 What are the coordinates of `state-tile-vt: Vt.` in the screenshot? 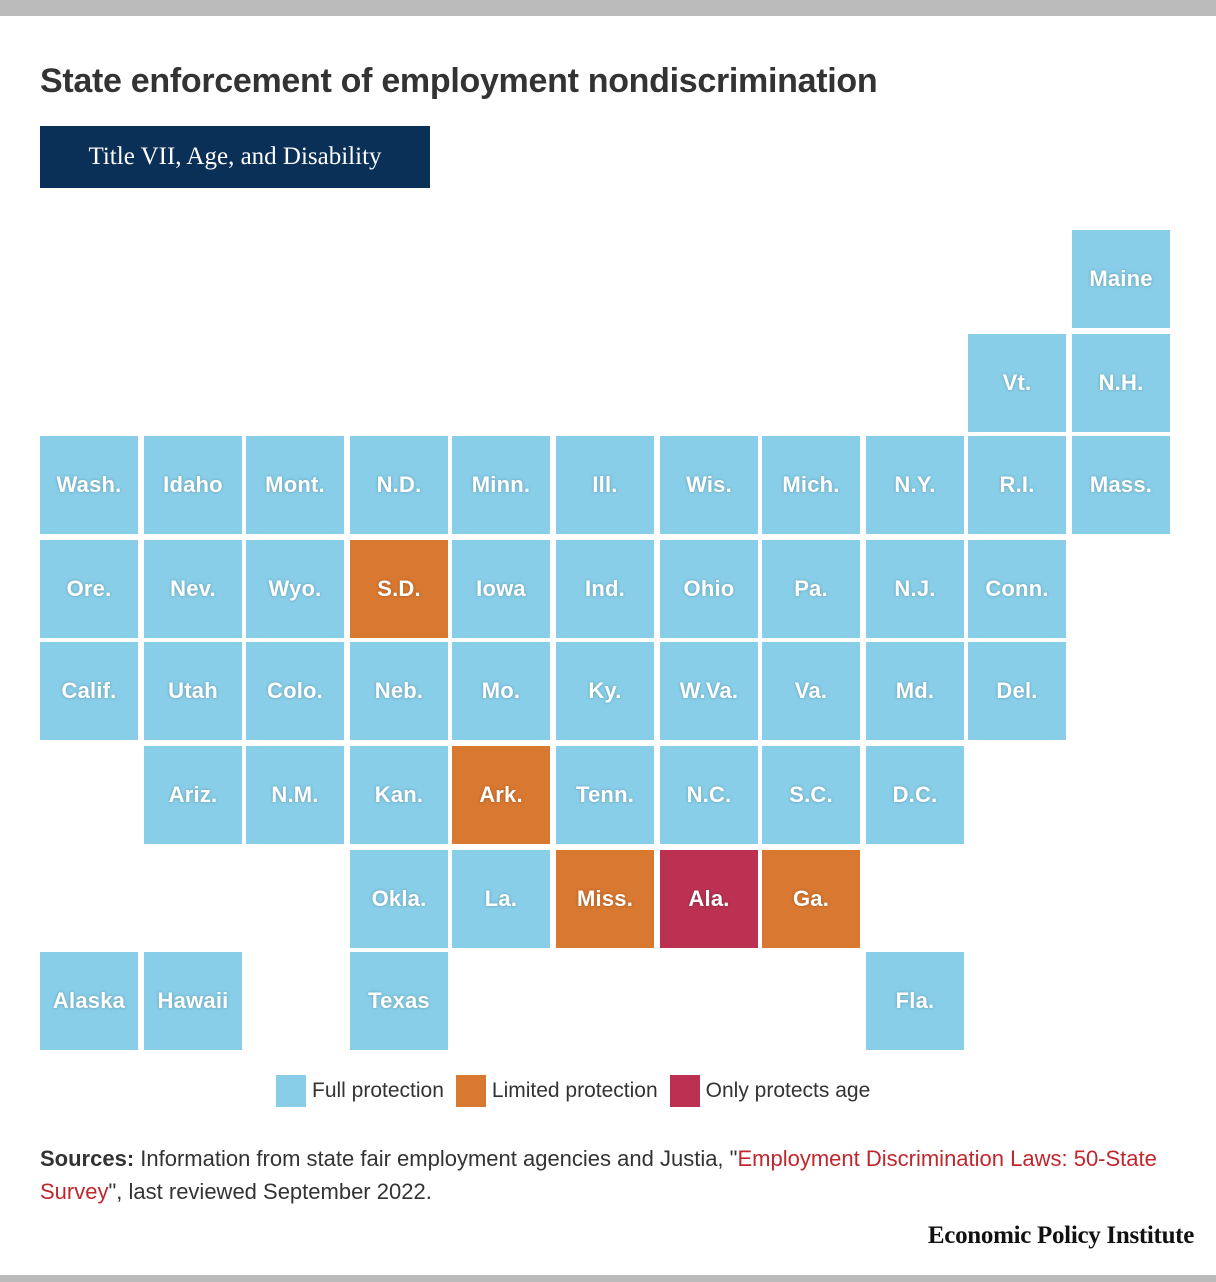 It's located at (1017, 383).